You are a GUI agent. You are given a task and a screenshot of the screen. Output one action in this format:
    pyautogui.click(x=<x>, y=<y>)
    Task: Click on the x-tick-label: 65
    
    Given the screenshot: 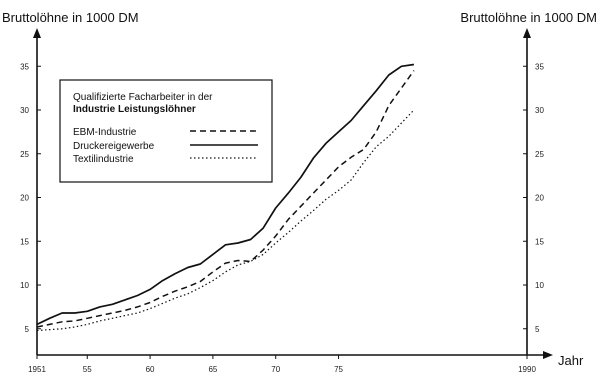 What is the action you would take?
    pyautogui.click(x=212, y=369)
    